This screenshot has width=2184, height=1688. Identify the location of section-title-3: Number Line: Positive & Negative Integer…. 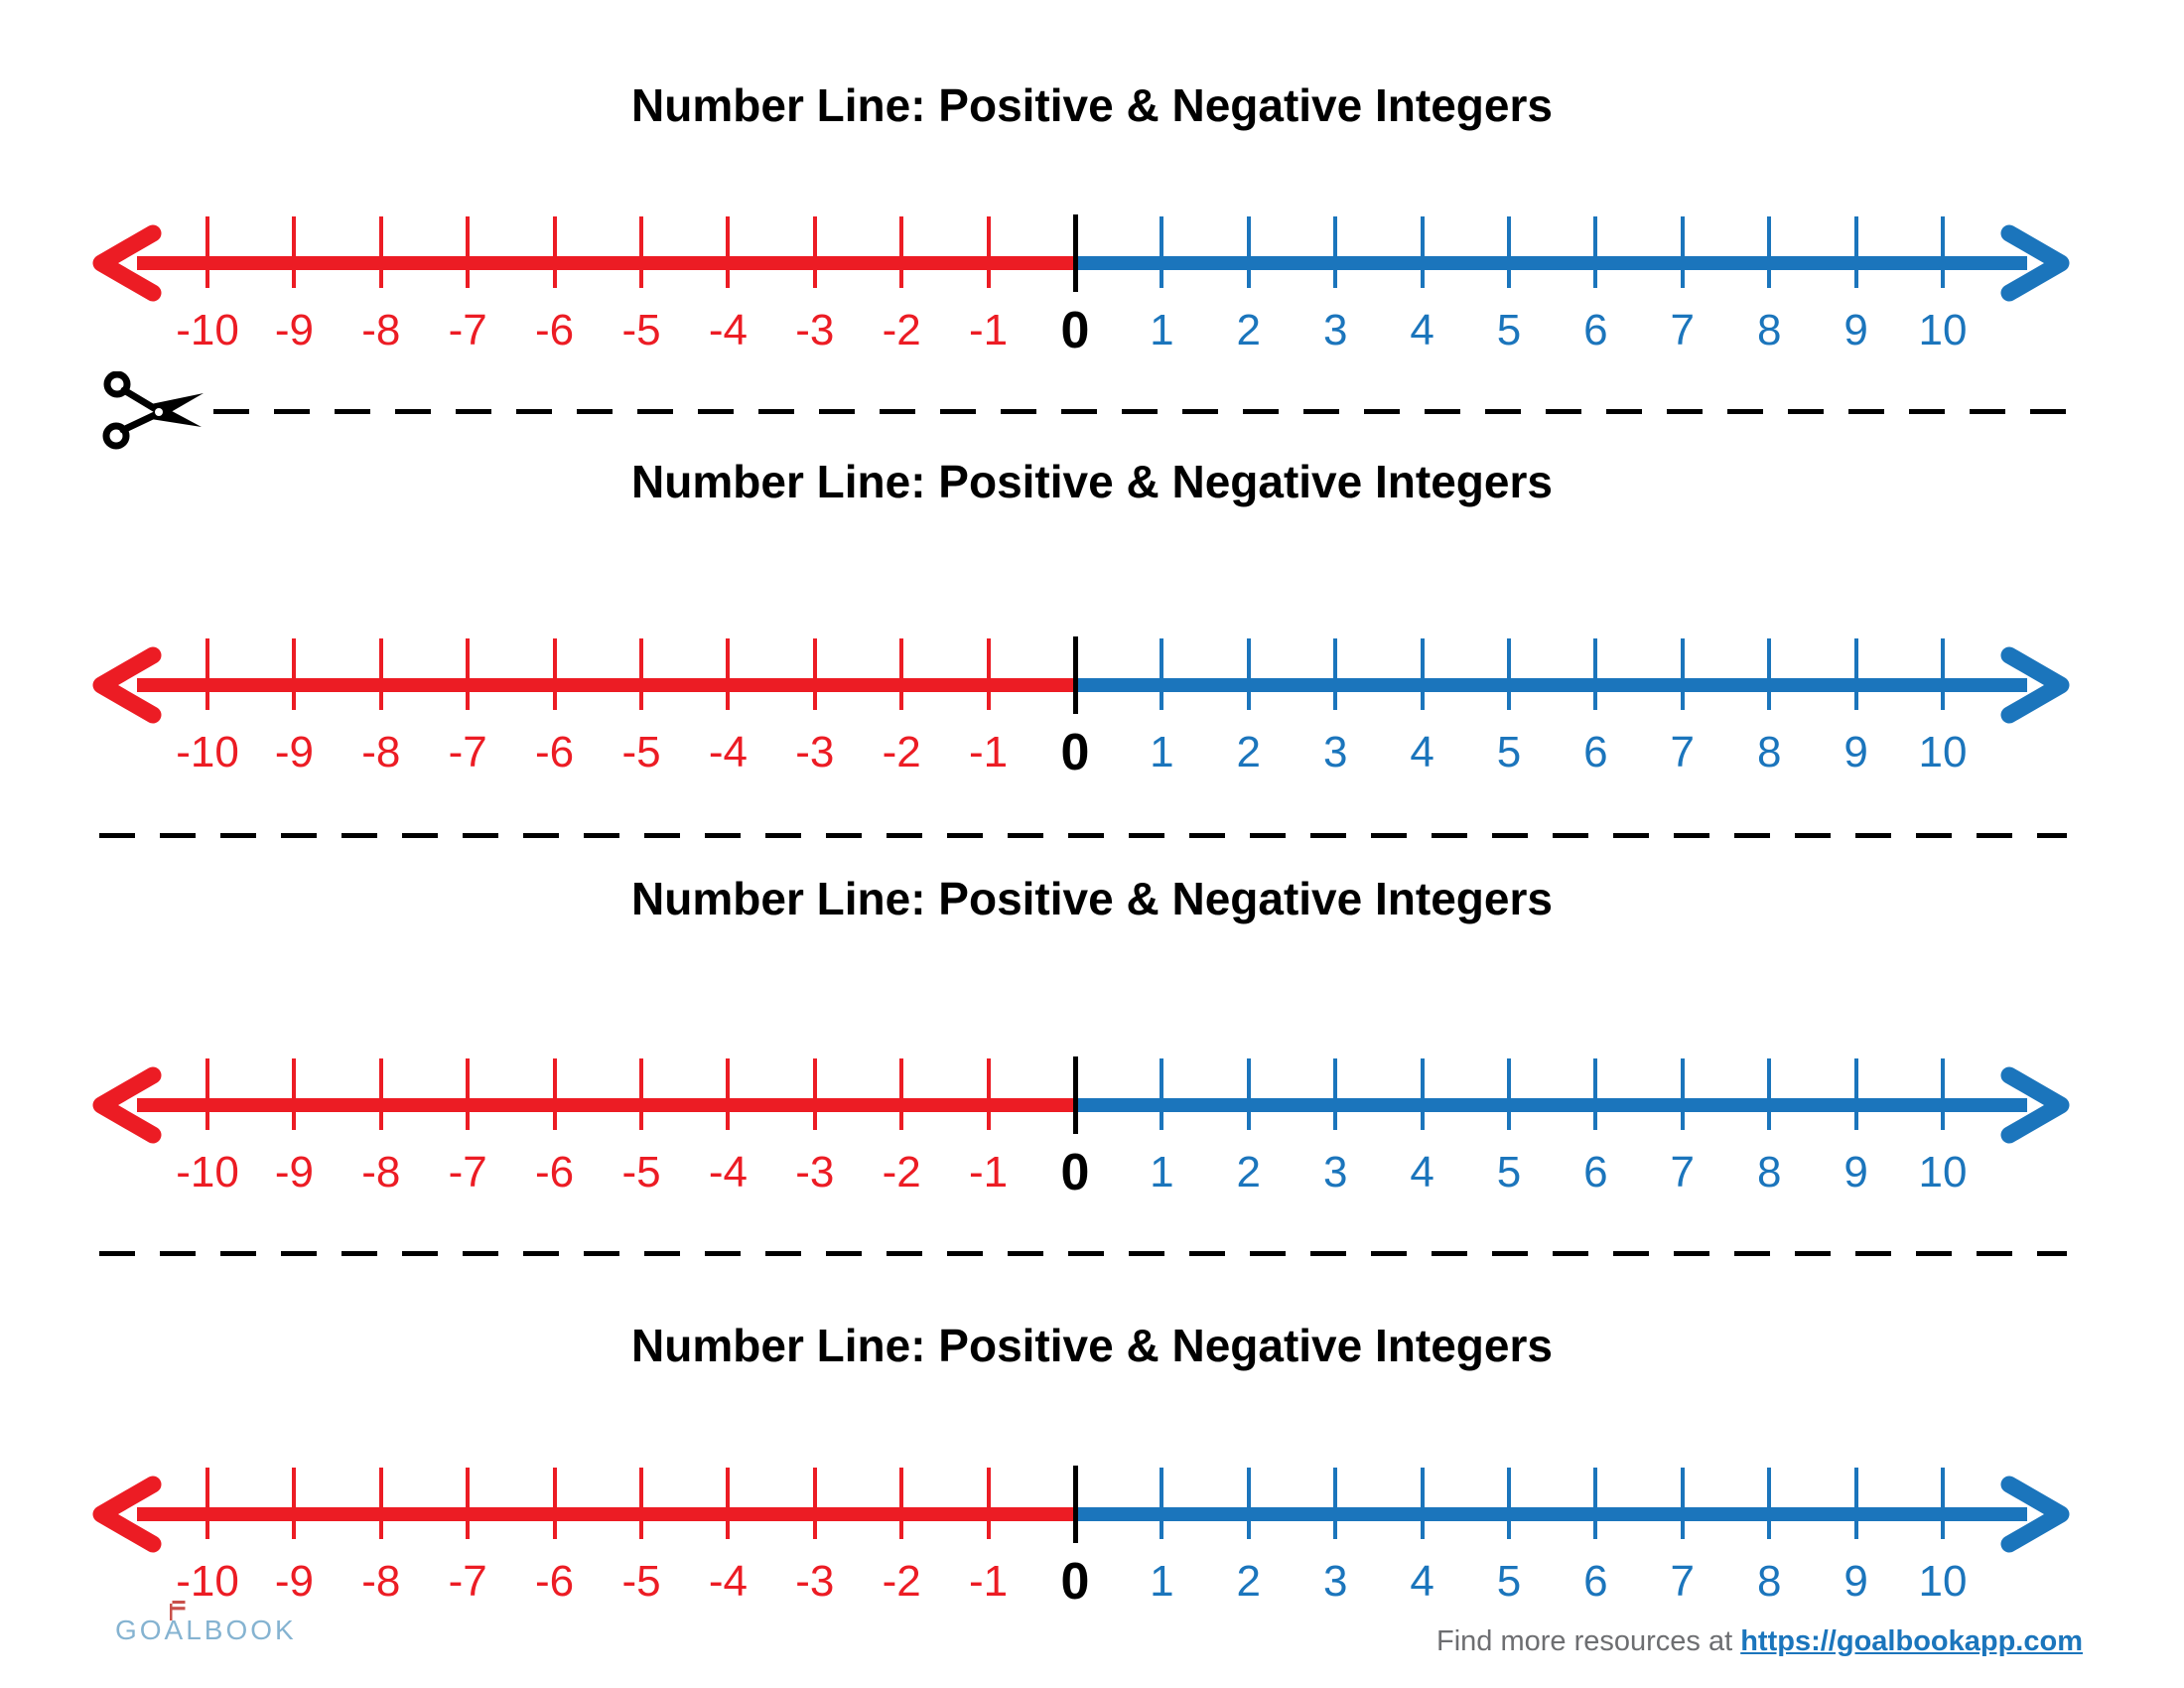
(1092, 898).